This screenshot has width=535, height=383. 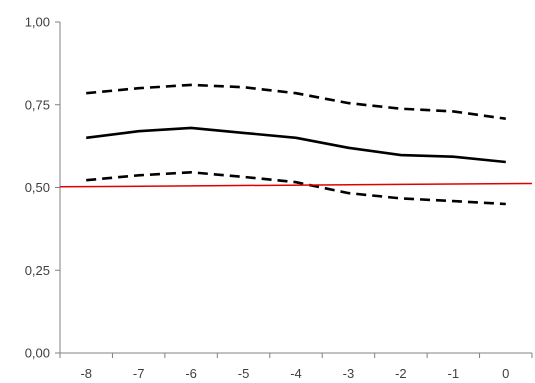 I want to click on x-tick-label: -4, so click(x=296, y=373).